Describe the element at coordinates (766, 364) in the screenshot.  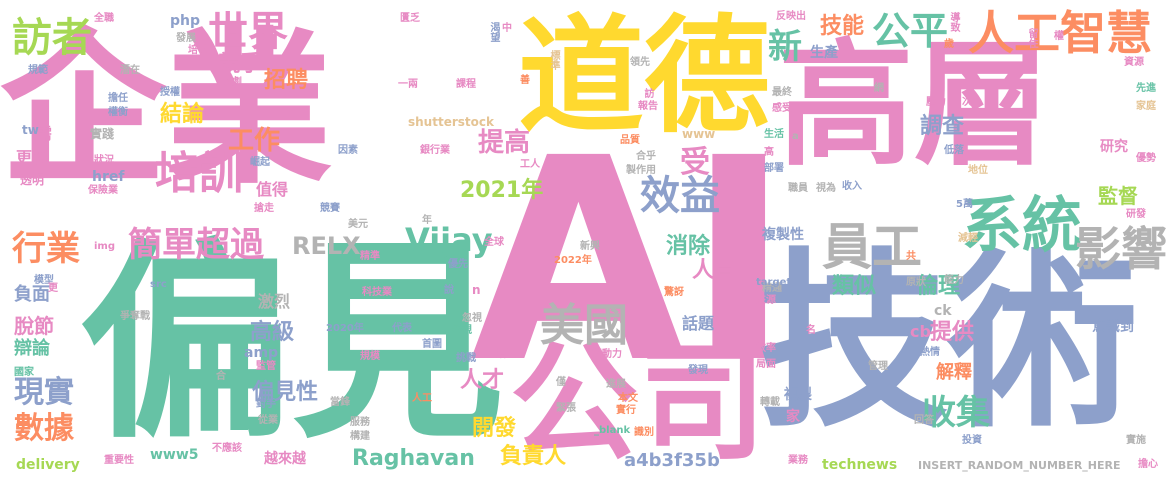
I see `cloud-word: 局面` at that location.